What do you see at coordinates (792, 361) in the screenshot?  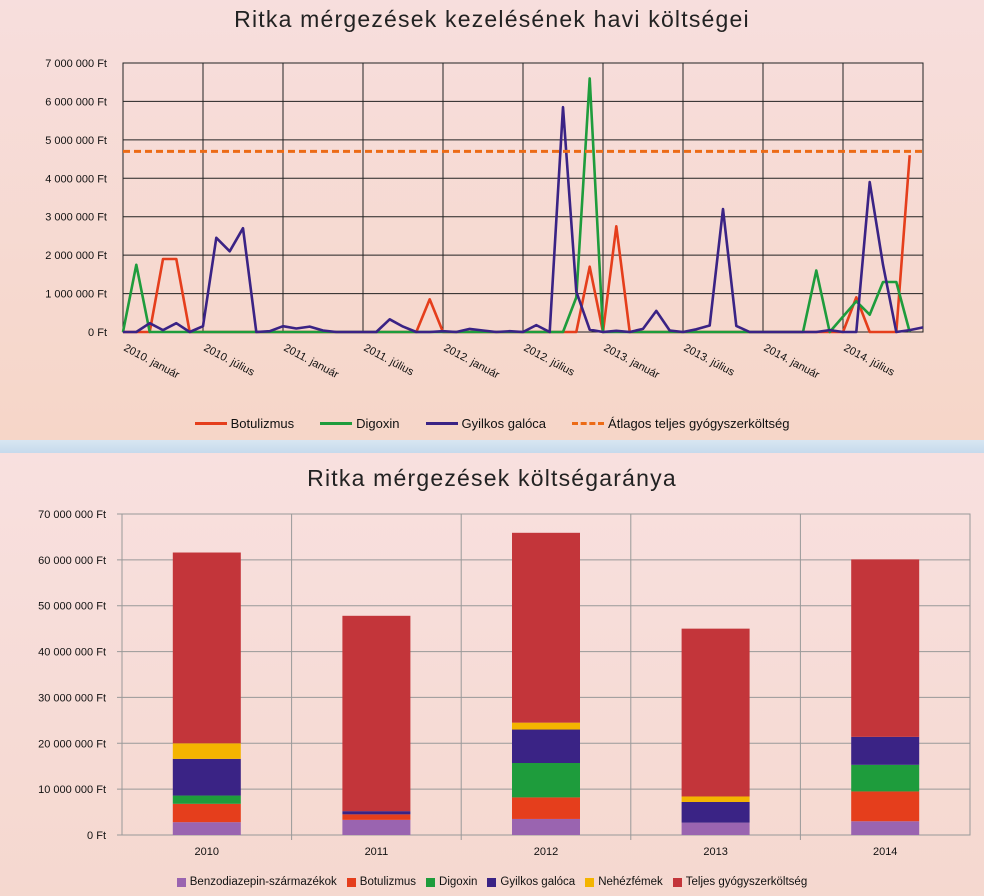 I see `x-tick-label: 2014. január` at bounding box center [792, 361].